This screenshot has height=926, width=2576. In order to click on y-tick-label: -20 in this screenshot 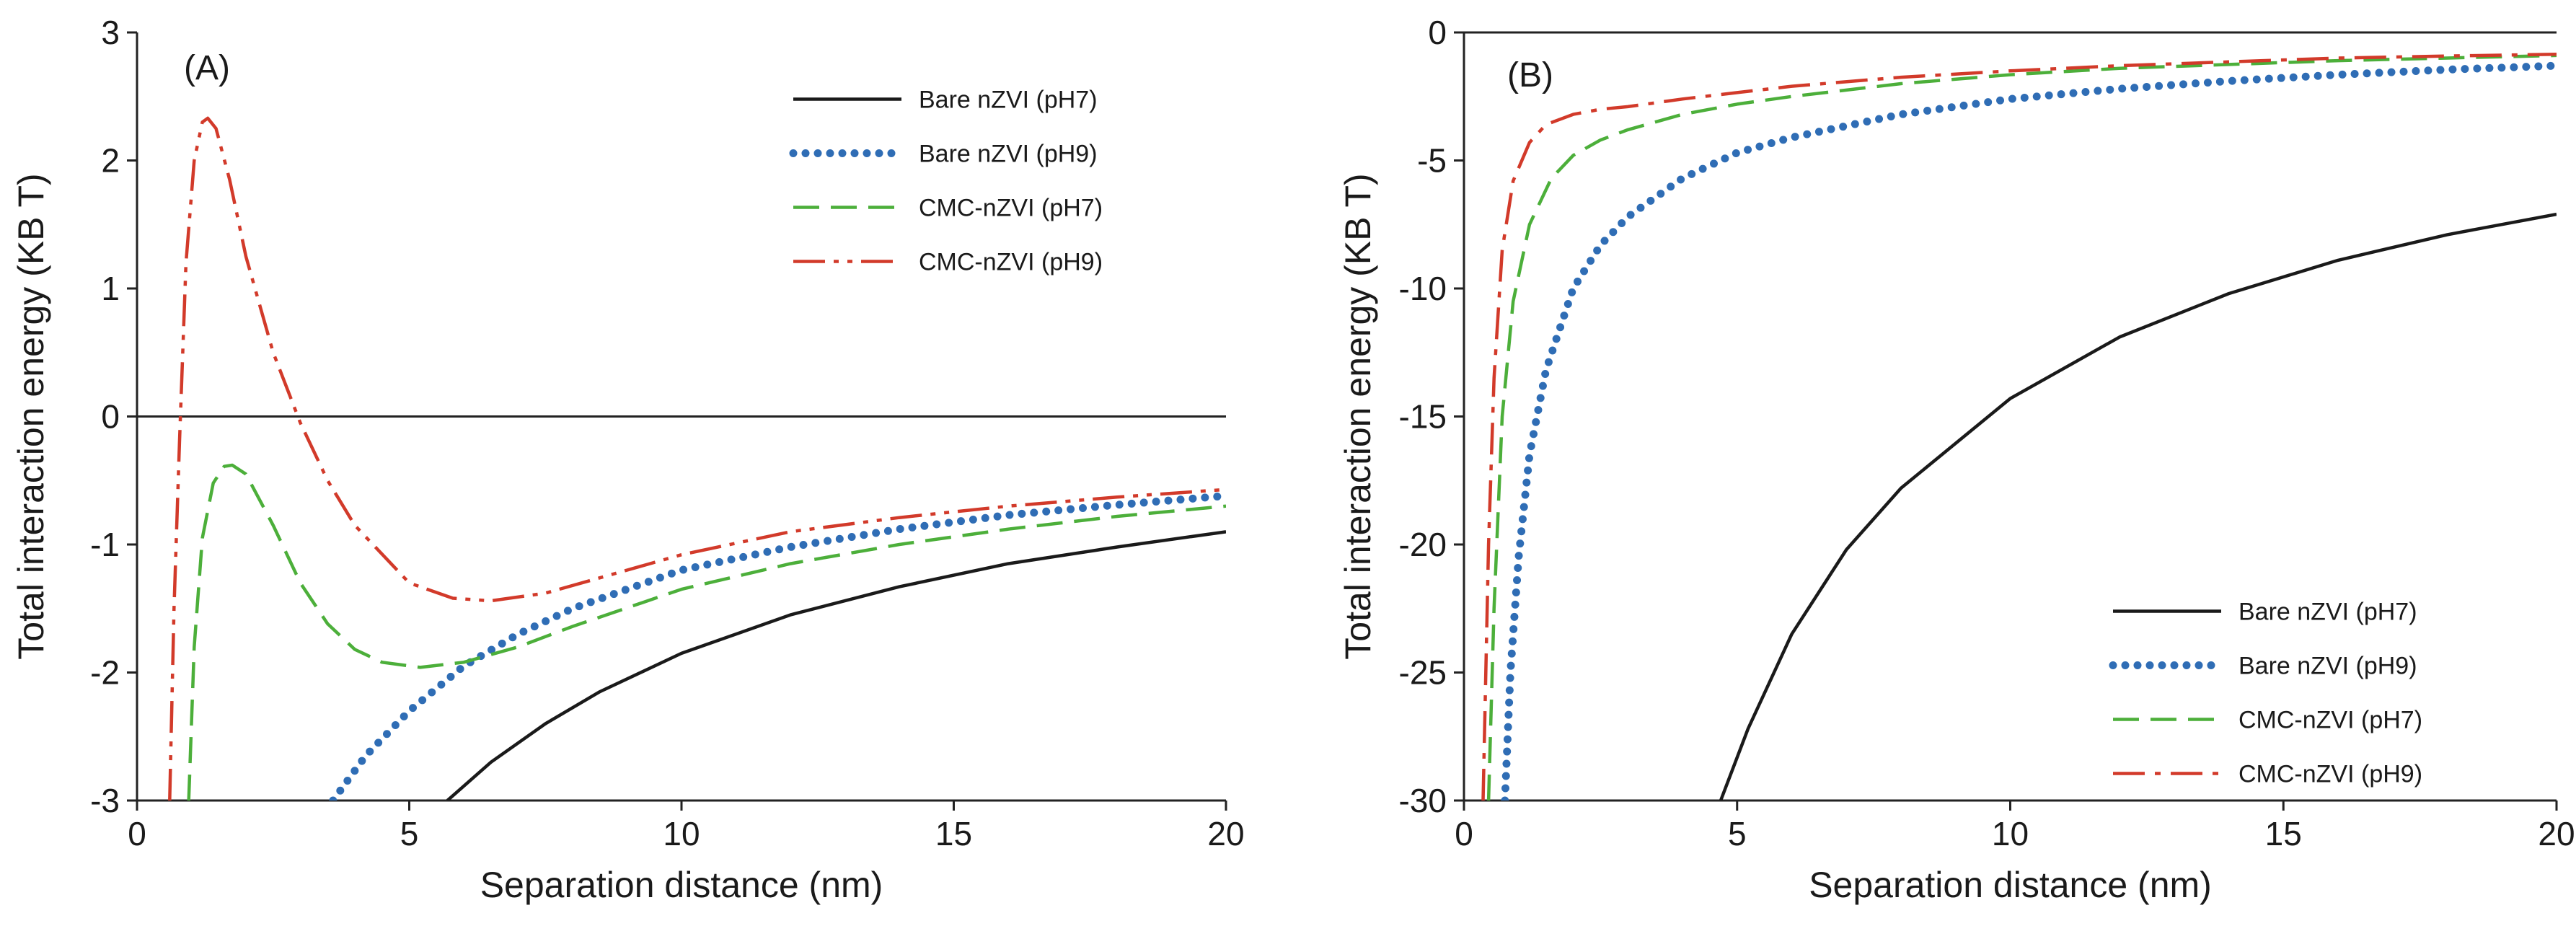, I will do `click(1423, 544)`.